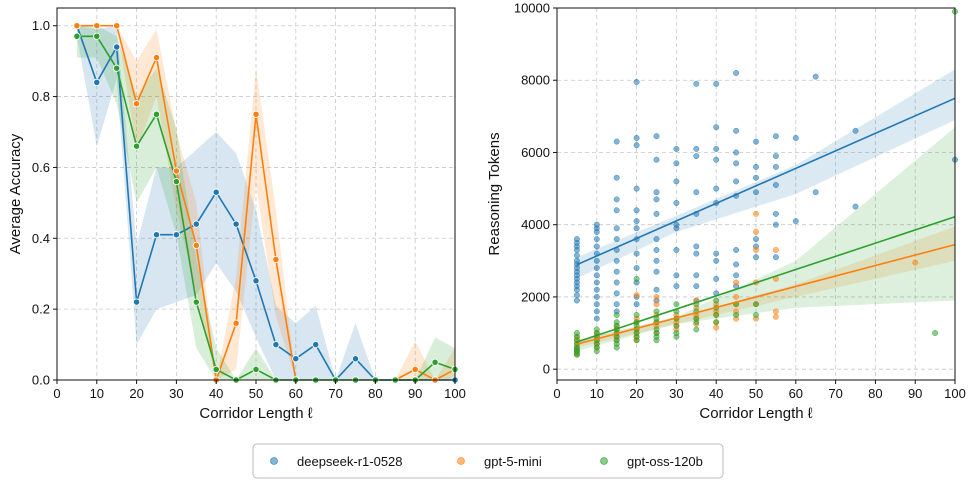  I want to click on accuracy-x-tick-label: 10, so click(97, 393).